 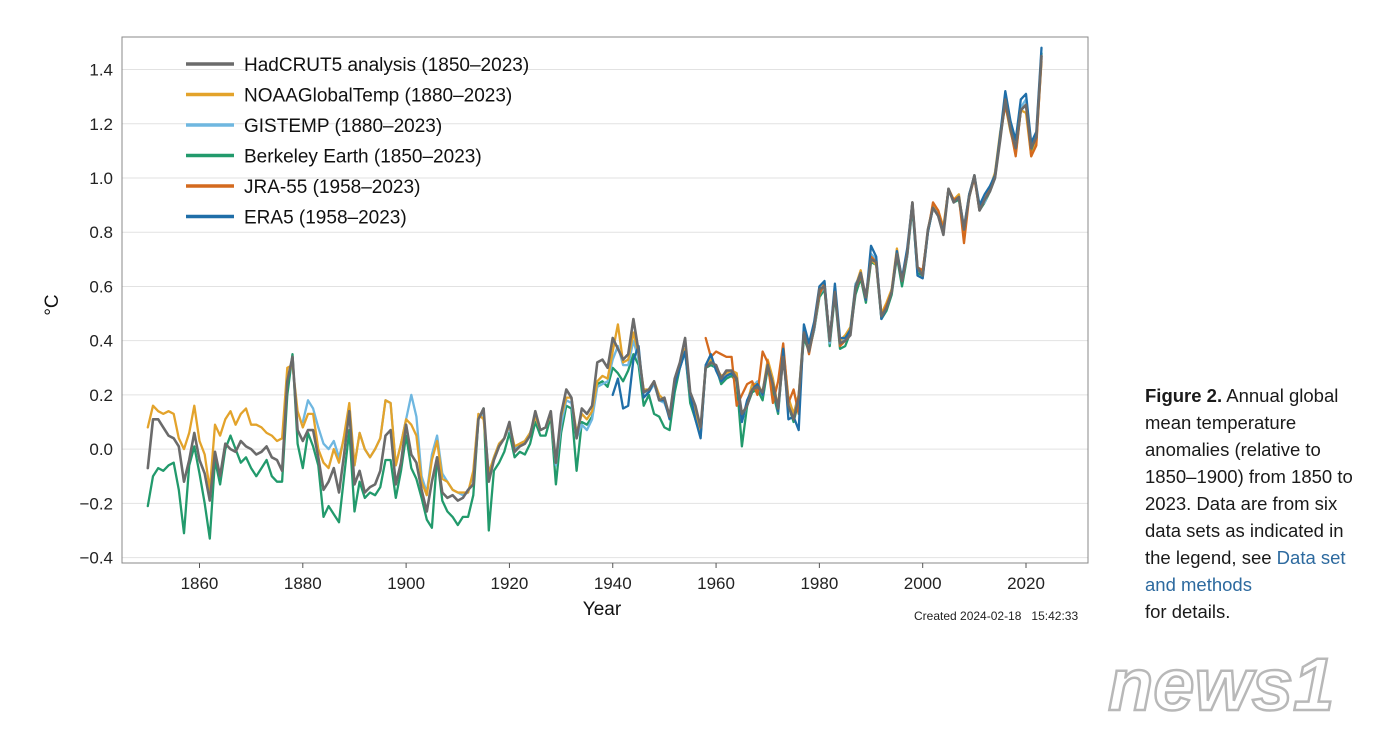 What do you see at coordinates (363, 157) in the screenshot?
I see `legend-label: Berkeley Earth (1850–2023)` at bounding box center [363, 157].